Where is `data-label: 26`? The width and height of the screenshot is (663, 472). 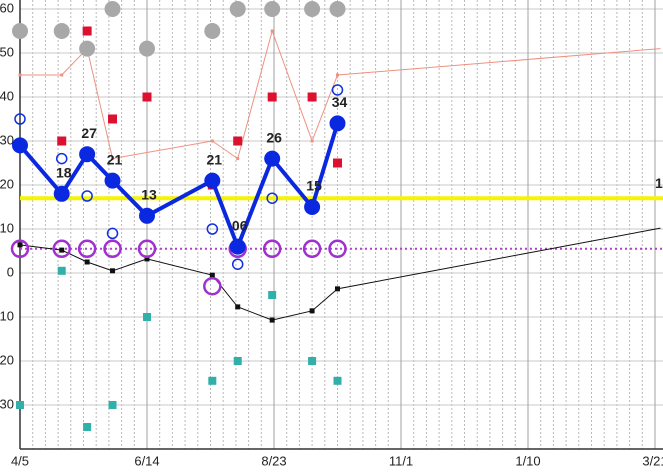
data-label: 26 is located at coordinates (274, 137).